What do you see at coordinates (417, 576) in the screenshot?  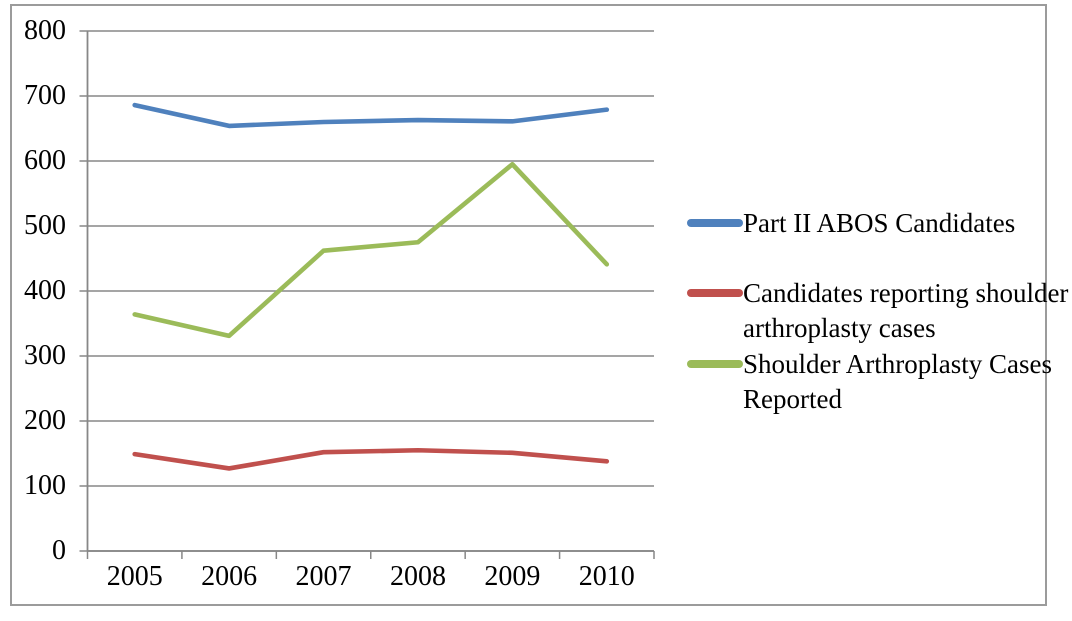 I see `x-tick-label: 2008` at bounding box center [417, 576].